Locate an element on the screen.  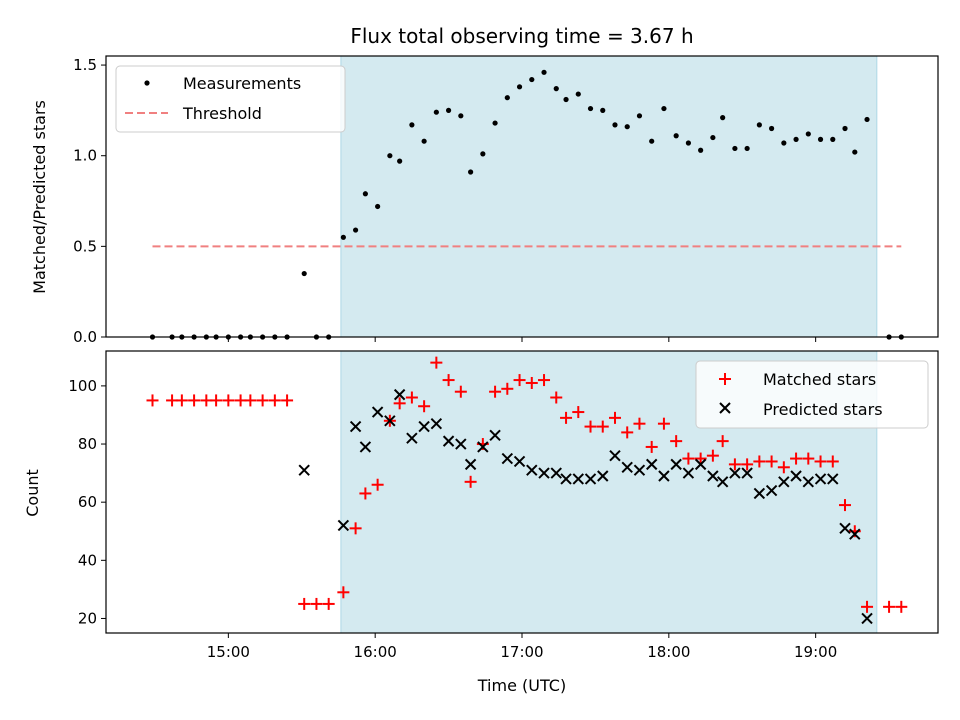
legend-matched-marker is located at coordinates (725, 379).